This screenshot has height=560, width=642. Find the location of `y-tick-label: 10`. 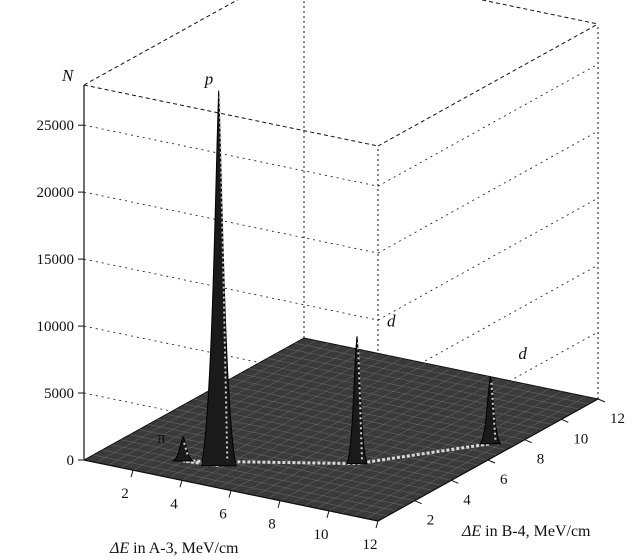

y-tick-label: 10 is located at coordinates (580, 439).